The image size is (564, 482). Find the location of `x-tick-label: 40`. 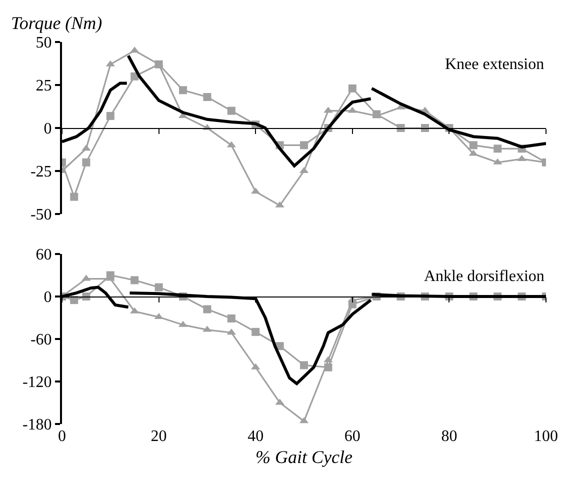

x-tick-label: 40 is located at coordinates (256, 436).